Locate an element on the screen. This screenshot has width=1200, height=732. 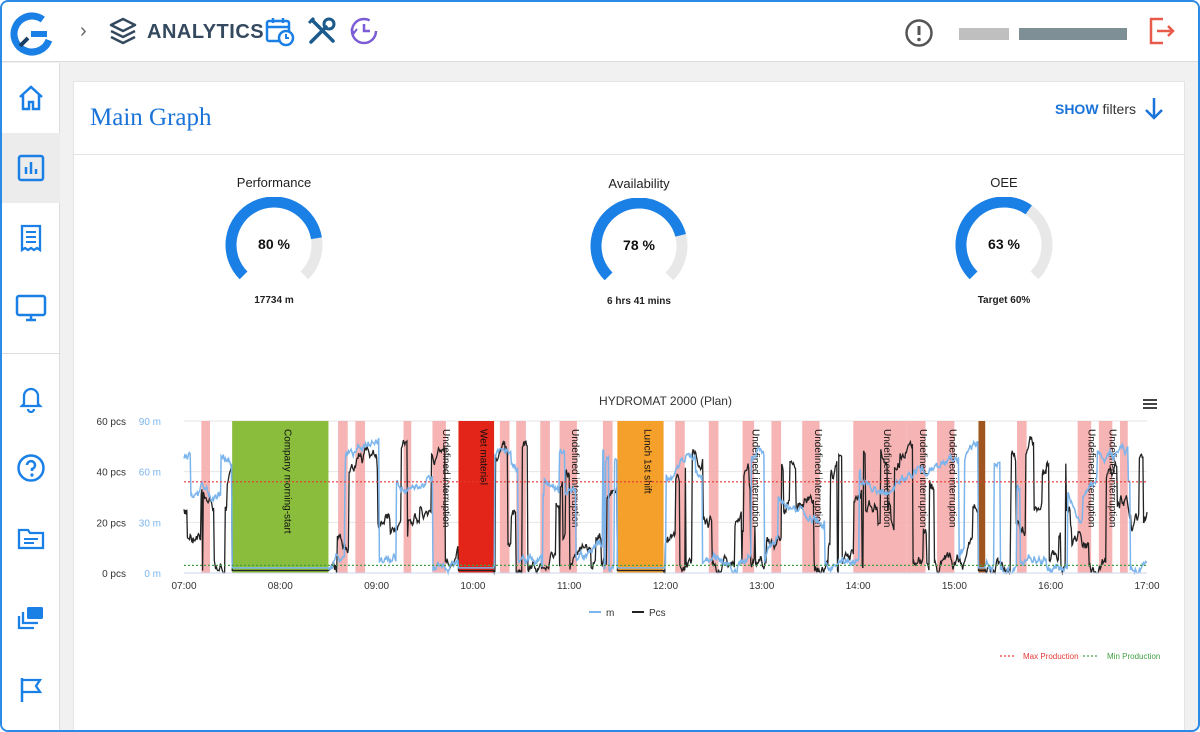
sidebar-item-flags is located at coordinates (31, 690).